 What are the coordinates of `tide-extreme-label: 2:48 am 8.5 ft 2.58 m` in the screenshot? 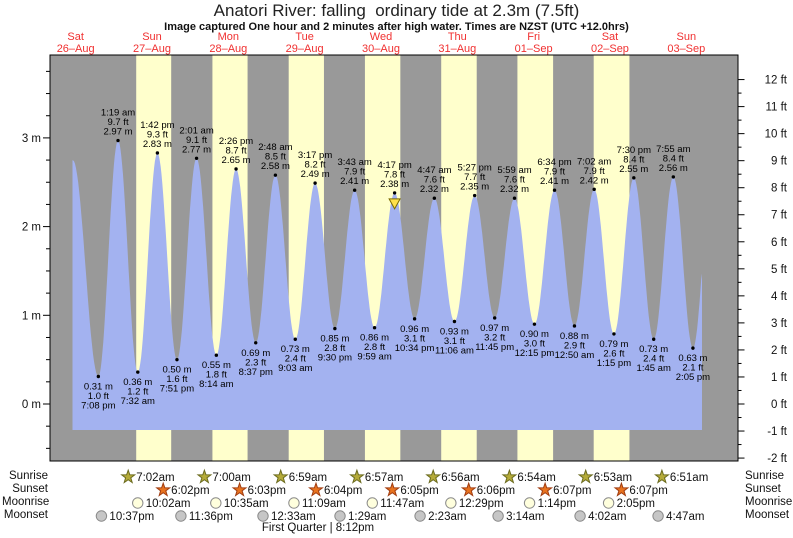 It's located at (275, 157).